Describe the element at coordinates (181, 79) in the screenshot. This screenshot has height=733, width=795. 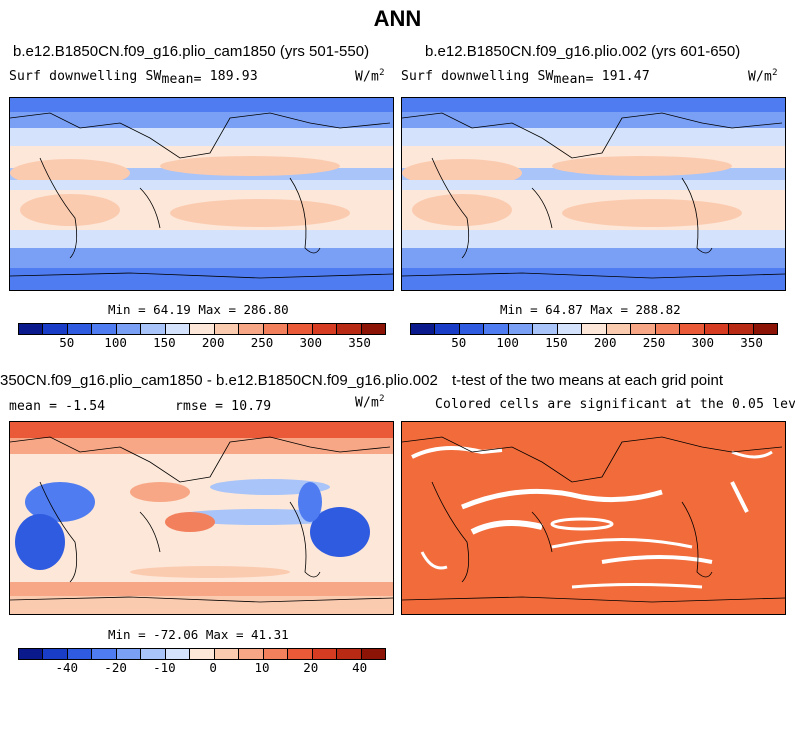
I see `mean-label: mean=` at that location.